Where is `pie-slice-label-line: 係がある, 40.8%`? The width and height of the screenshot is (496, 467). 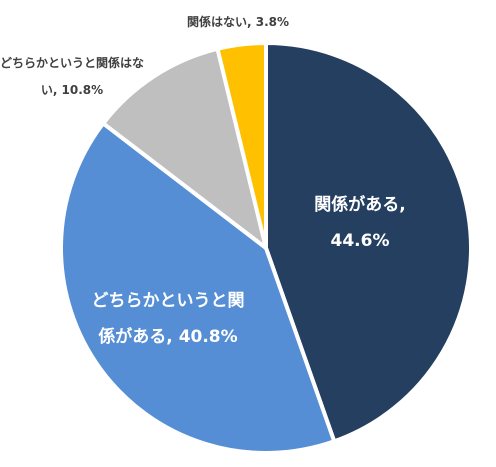
pie-slice-label-line: 係がある, 40.8% is located at coordinates (167, 336).